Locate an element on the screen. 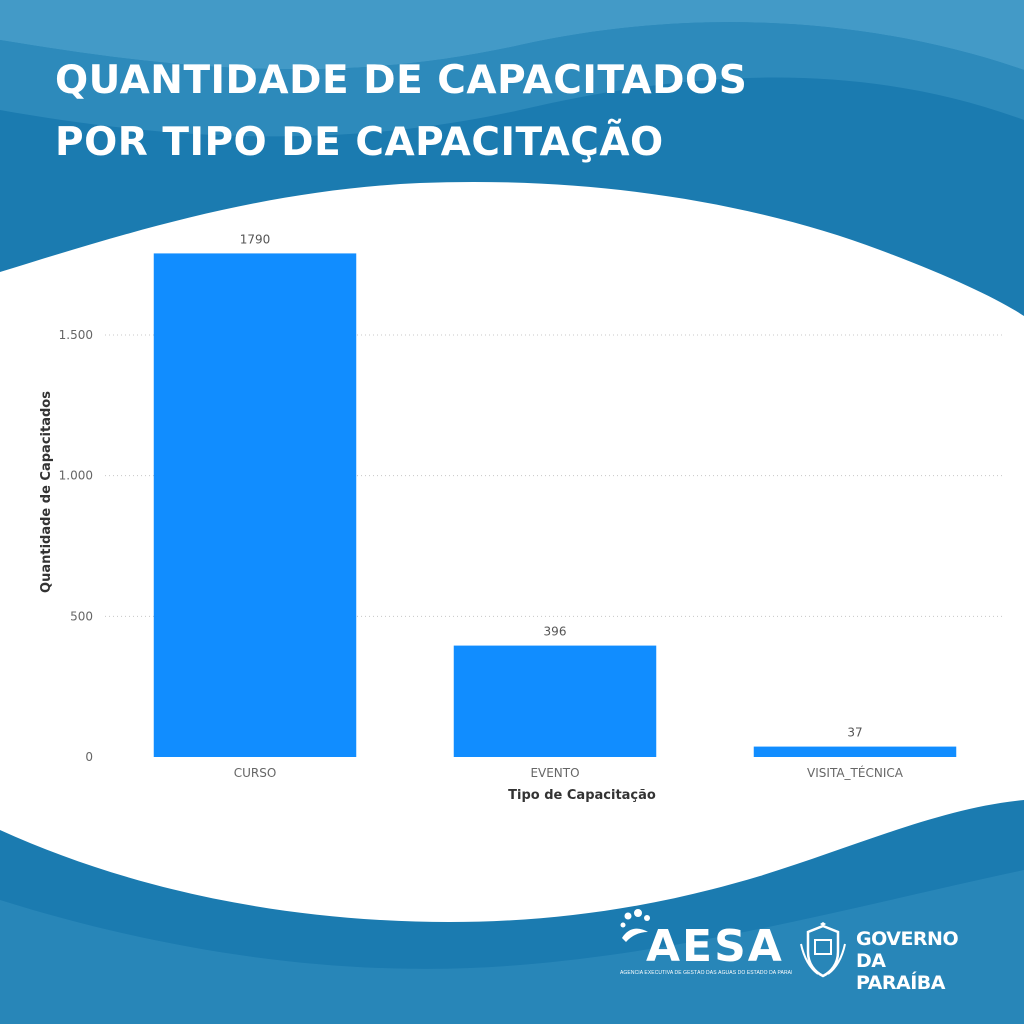 This screenshot has width=1024, height=1024. y-tick-labels: 0 500 1.000 1.500 is located at coordinates (76, 546).